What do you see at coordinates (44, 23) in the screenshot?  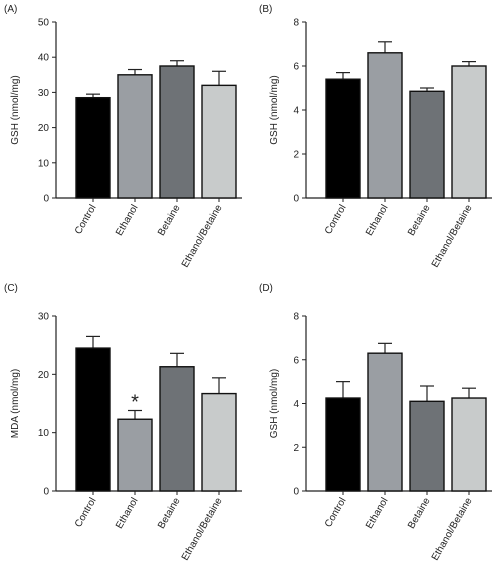 I see `y-tick-label: 50` at bounding box center [44, 23].